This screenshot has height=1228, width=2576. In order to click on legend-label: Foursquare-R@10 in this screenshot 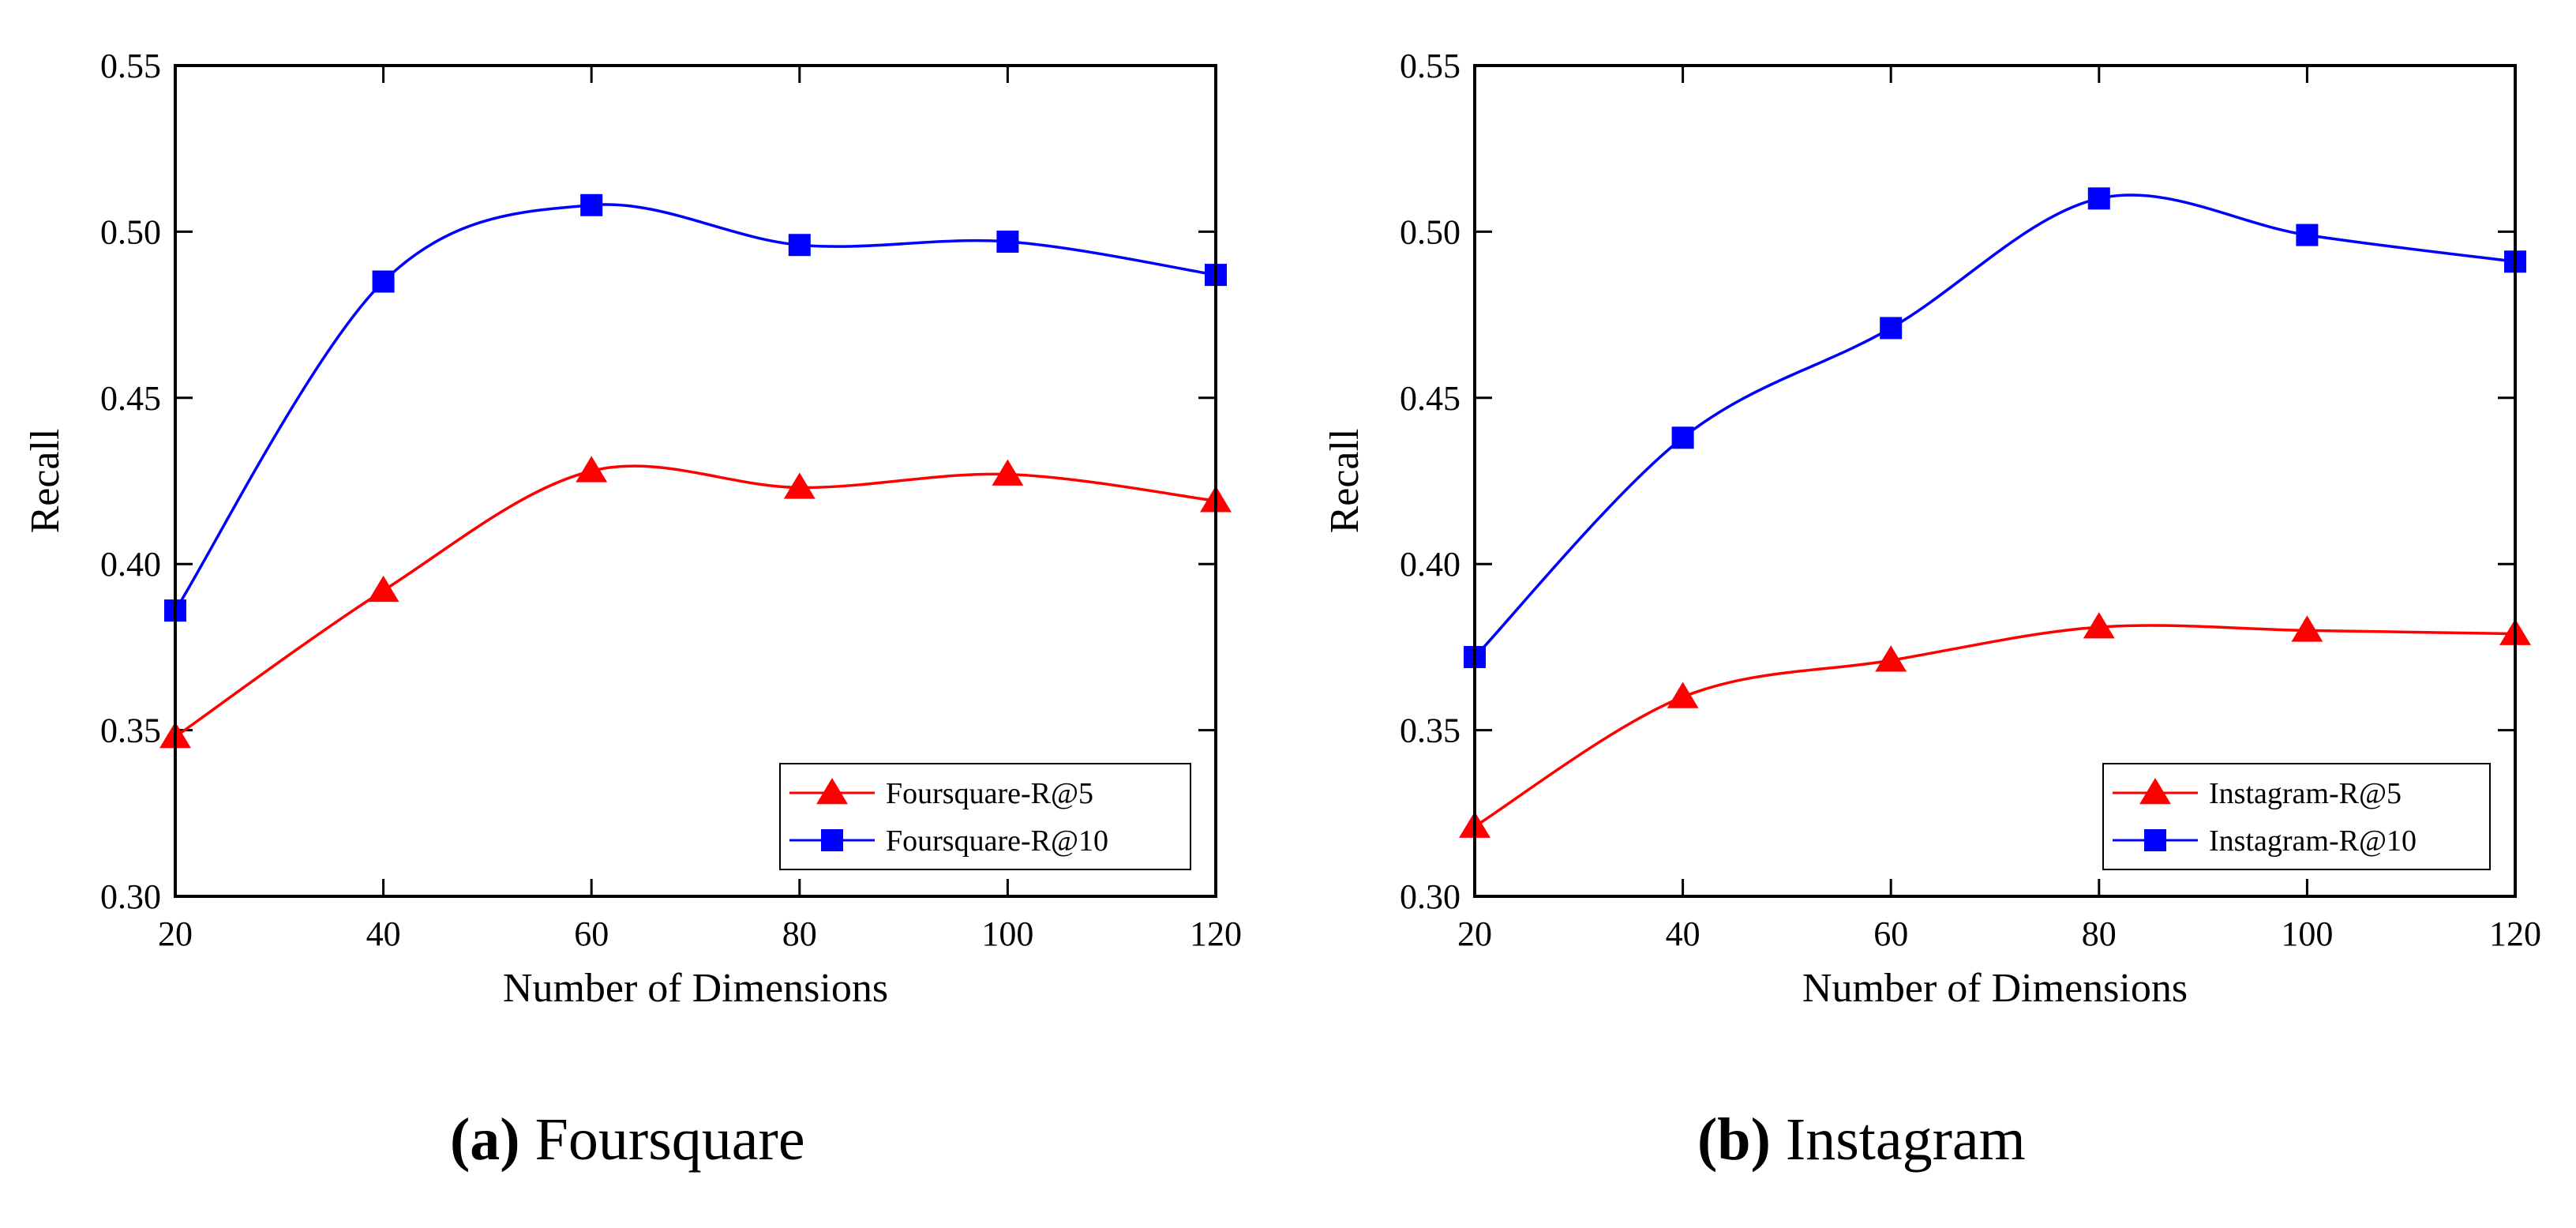, I will do `click(997, 841)`.